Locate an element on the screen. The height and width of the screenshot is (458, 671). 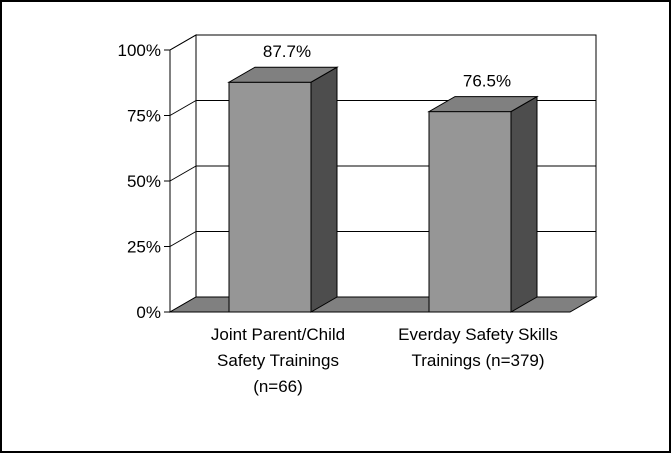
y-tick-label: 100% is located at coordinates (139, 50).